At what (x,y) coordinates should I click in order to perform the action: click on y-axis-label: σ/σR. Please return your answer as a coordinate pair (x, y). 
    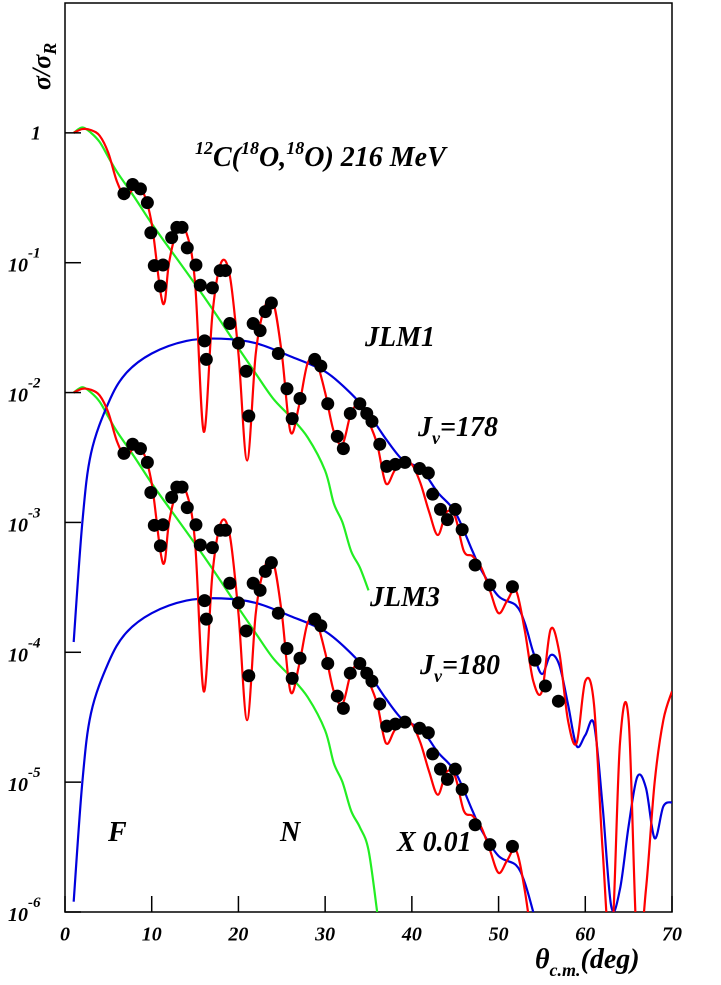
    Looking at the image, I should click on (43, 66).